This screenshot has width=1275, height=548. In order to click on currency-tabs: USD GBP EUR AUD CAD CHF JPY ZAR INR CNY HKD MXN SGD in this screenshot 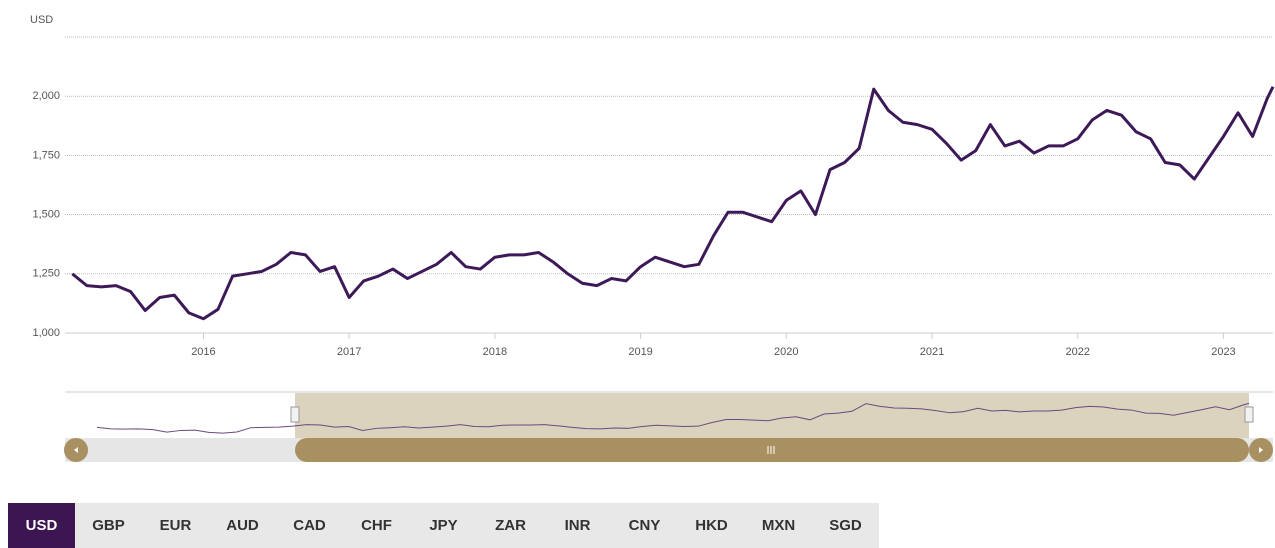, I will do `click(443, 525)`.